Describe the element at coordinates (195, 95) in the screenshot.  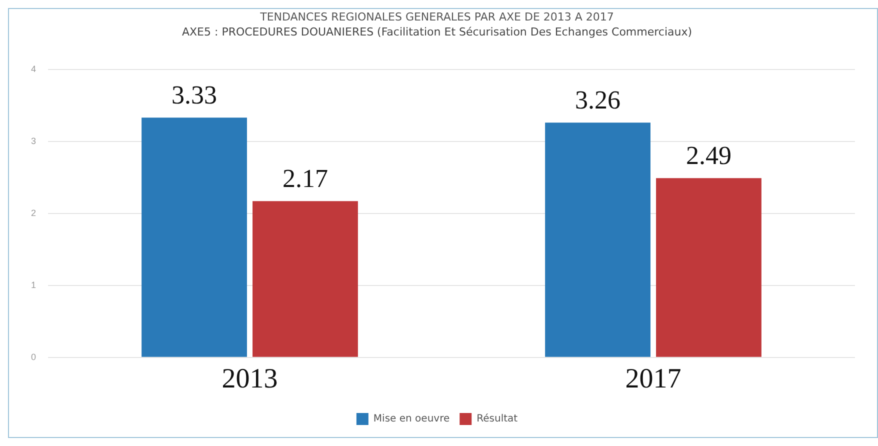
I see `data-label: 3.33` at that location.